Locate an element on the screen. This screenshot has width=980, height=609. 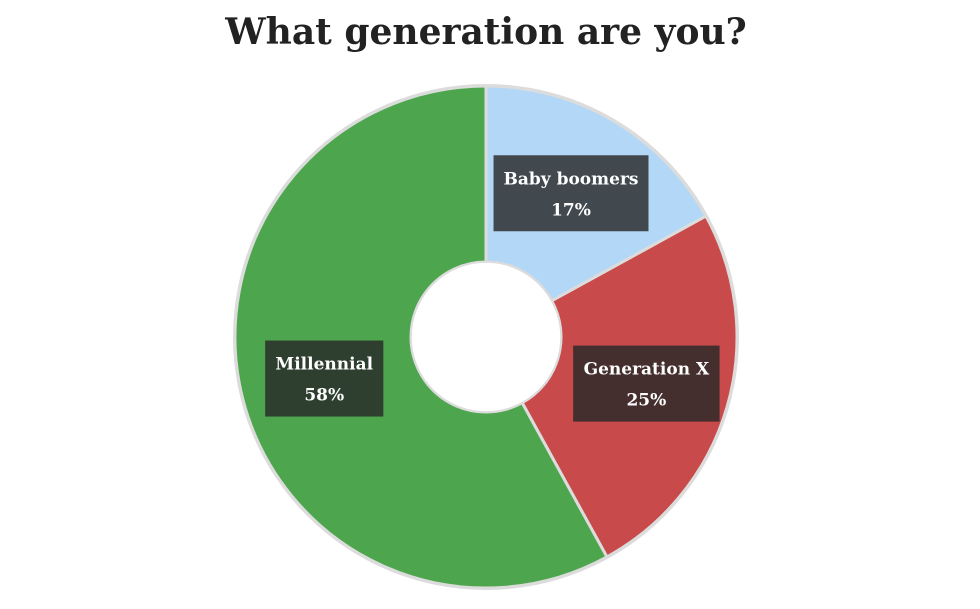
slice-label: Baby boomers 17% is located at coordinates (571, 193).